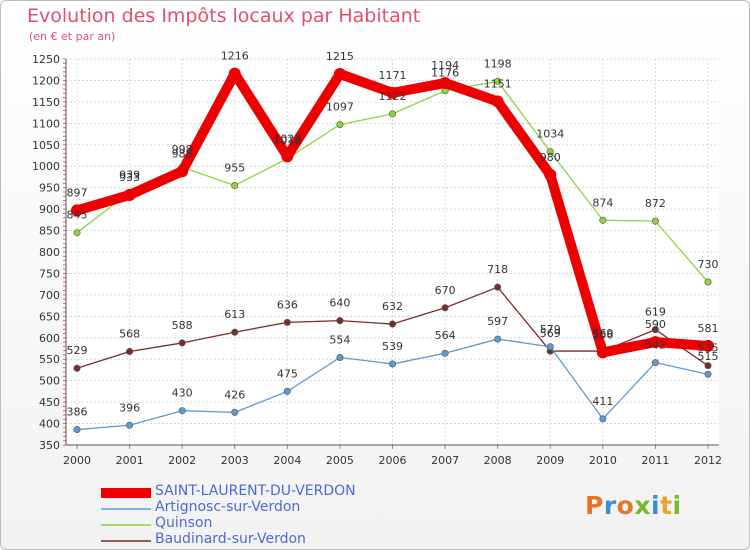 The image size is (750, 550). What do you see at coordinates (287, 460) in the screenshot?
I see `x-tick-label: 2004` at bounding box center [287, 460].